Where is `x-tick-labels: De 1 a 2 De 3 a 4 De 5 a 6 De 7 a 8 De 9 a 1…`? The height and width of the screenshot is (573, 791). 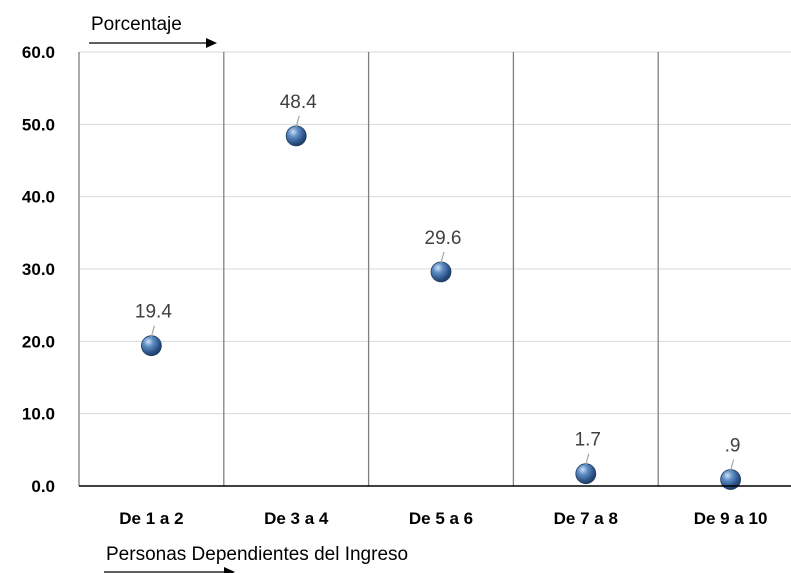 x-tick-labels: De 1 a 2 De 3 a 4 De 5 a 6 De 7 a 8 De 9 a 1… is located at coordinates (443, 518).